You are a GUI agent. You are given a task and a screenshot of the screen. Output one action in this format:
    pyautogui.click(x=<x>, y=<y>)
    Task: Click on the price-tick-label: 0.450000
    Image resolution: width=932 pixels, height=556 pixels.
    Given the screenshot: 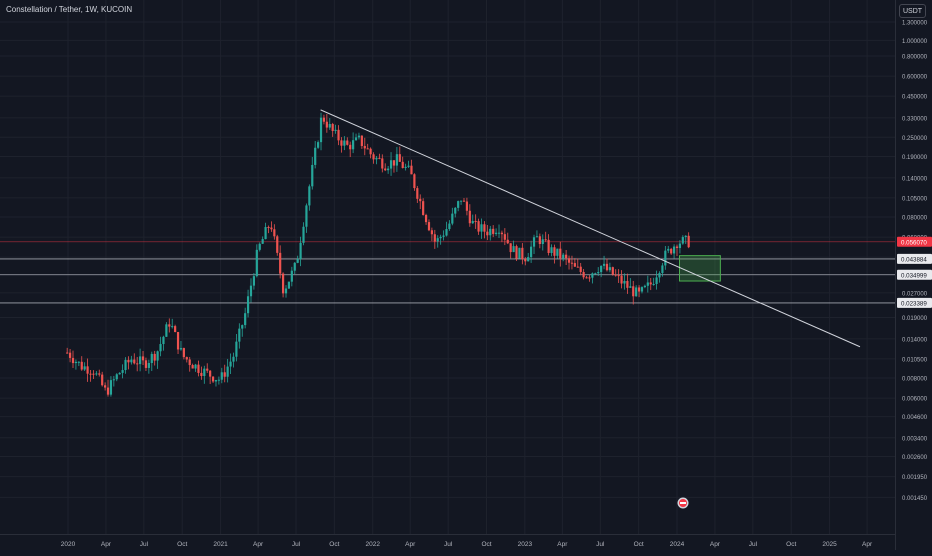 What is the action you would take?
    pyautogui.click(x=915, y=98)
    